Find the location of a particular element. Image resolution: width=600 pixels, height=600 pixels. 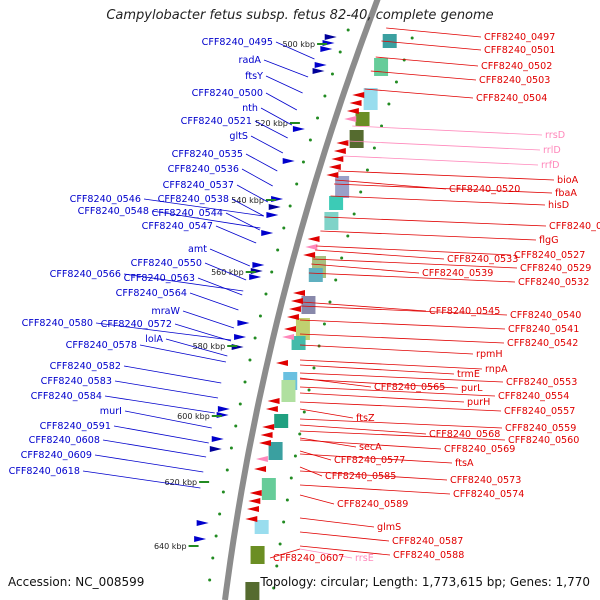

gene-label-right: trmE is located at coordinates (468, 374).